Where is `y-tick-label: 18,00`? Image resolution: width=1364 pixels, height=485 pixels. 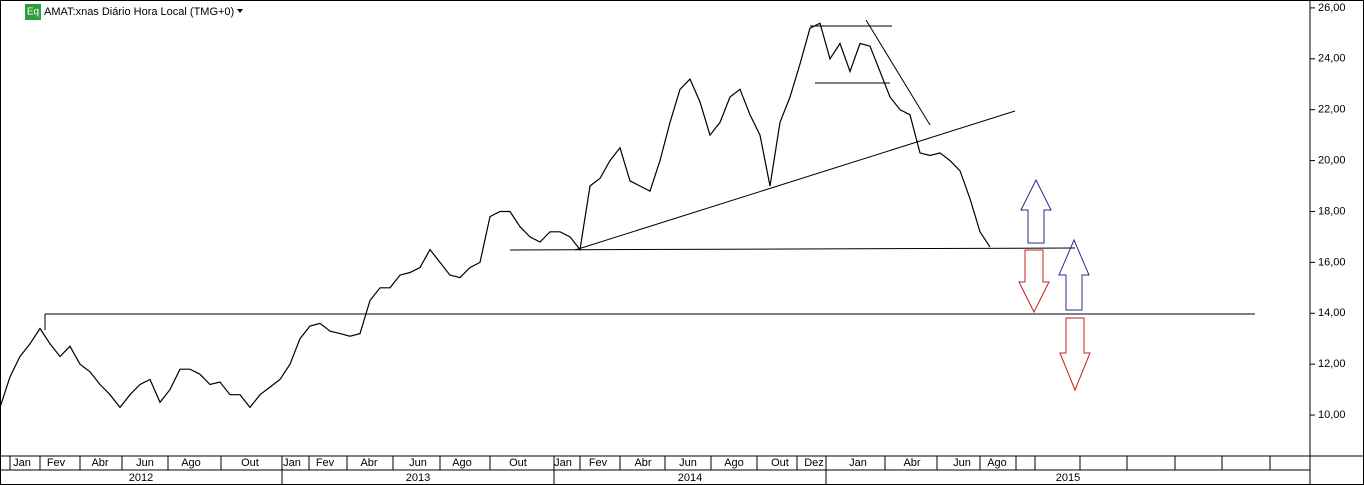 y-tick-label: 18,00 is located at coordinates (1332, 211).